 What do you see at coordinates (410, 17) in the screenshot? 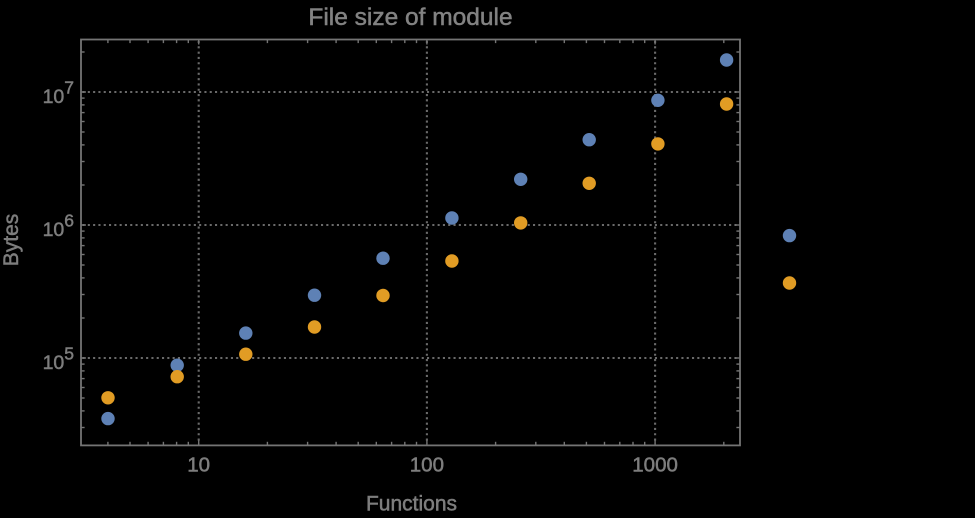
I see `svg-text: File size of module` at bounding box center [410, 17].